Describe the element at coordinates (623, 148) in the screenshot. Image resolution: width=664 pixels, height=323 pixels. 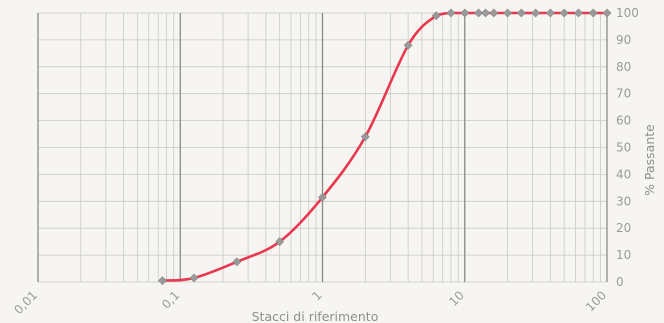
I see `y-tick-label: 50` at that location.